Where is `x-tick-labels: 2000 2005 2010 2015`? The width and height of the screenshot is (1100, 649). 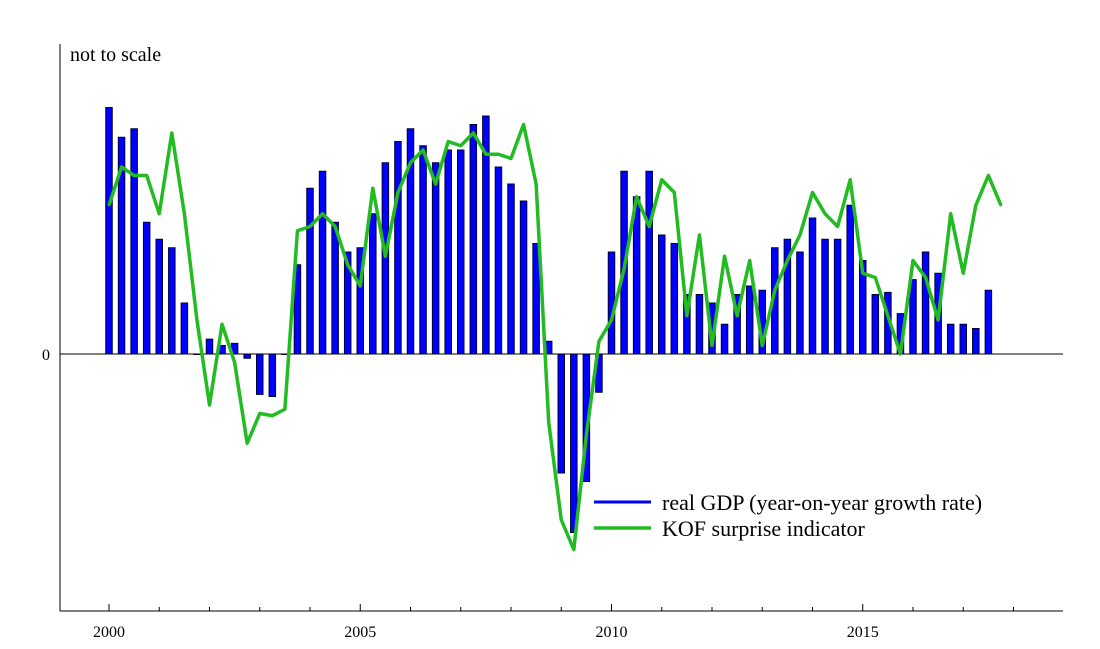
x-tick-labels: 2000 2005 2010 2015 is located at coordinates (486, 632).